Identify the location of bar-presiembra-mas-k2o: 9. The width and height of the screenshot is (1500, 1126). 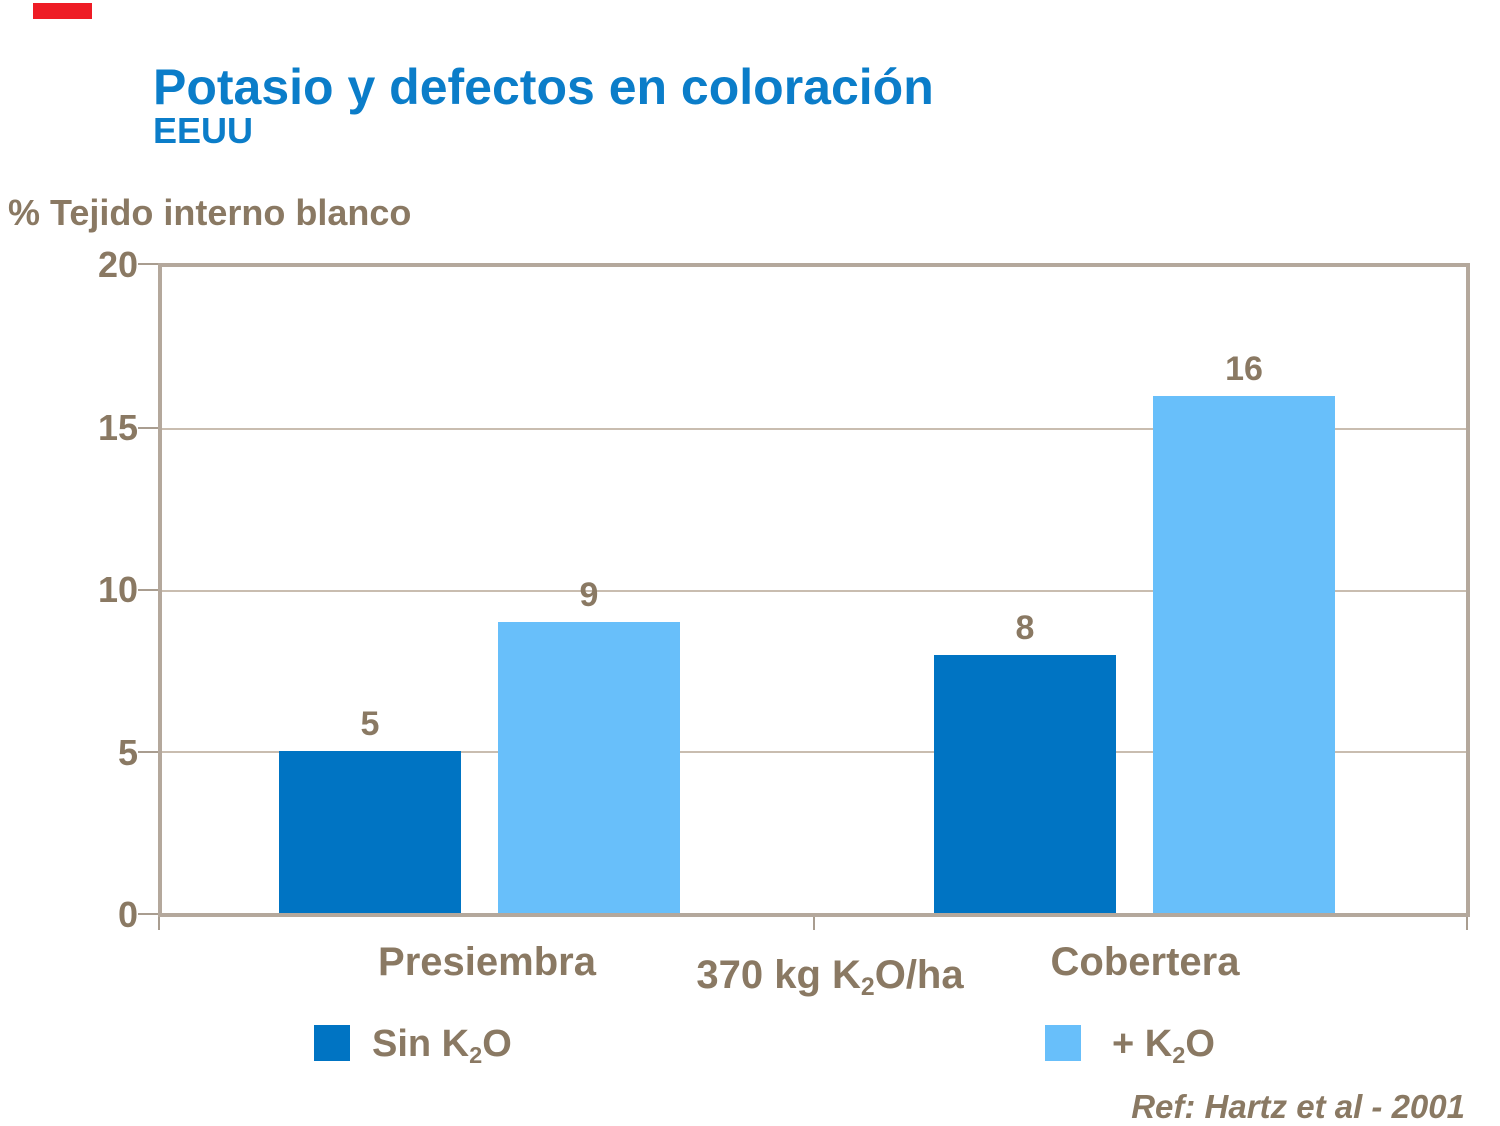
(589, 744).